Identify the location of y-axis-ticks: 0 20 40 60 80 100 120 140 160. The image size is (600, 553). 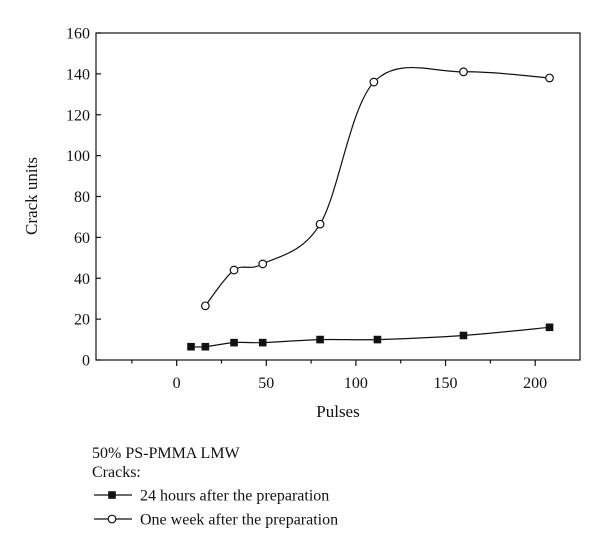
(83, 198).